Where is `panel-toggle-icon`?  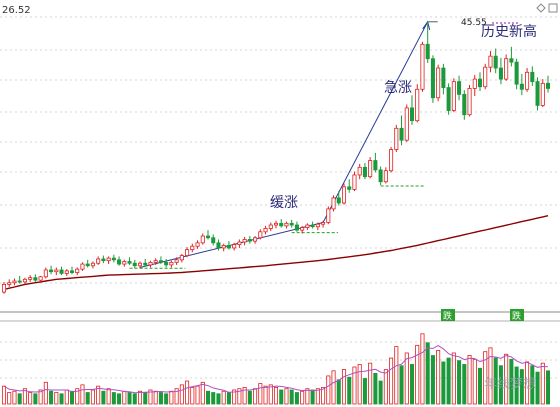
panel-toggle-icon is located at coordinates (553, 8).